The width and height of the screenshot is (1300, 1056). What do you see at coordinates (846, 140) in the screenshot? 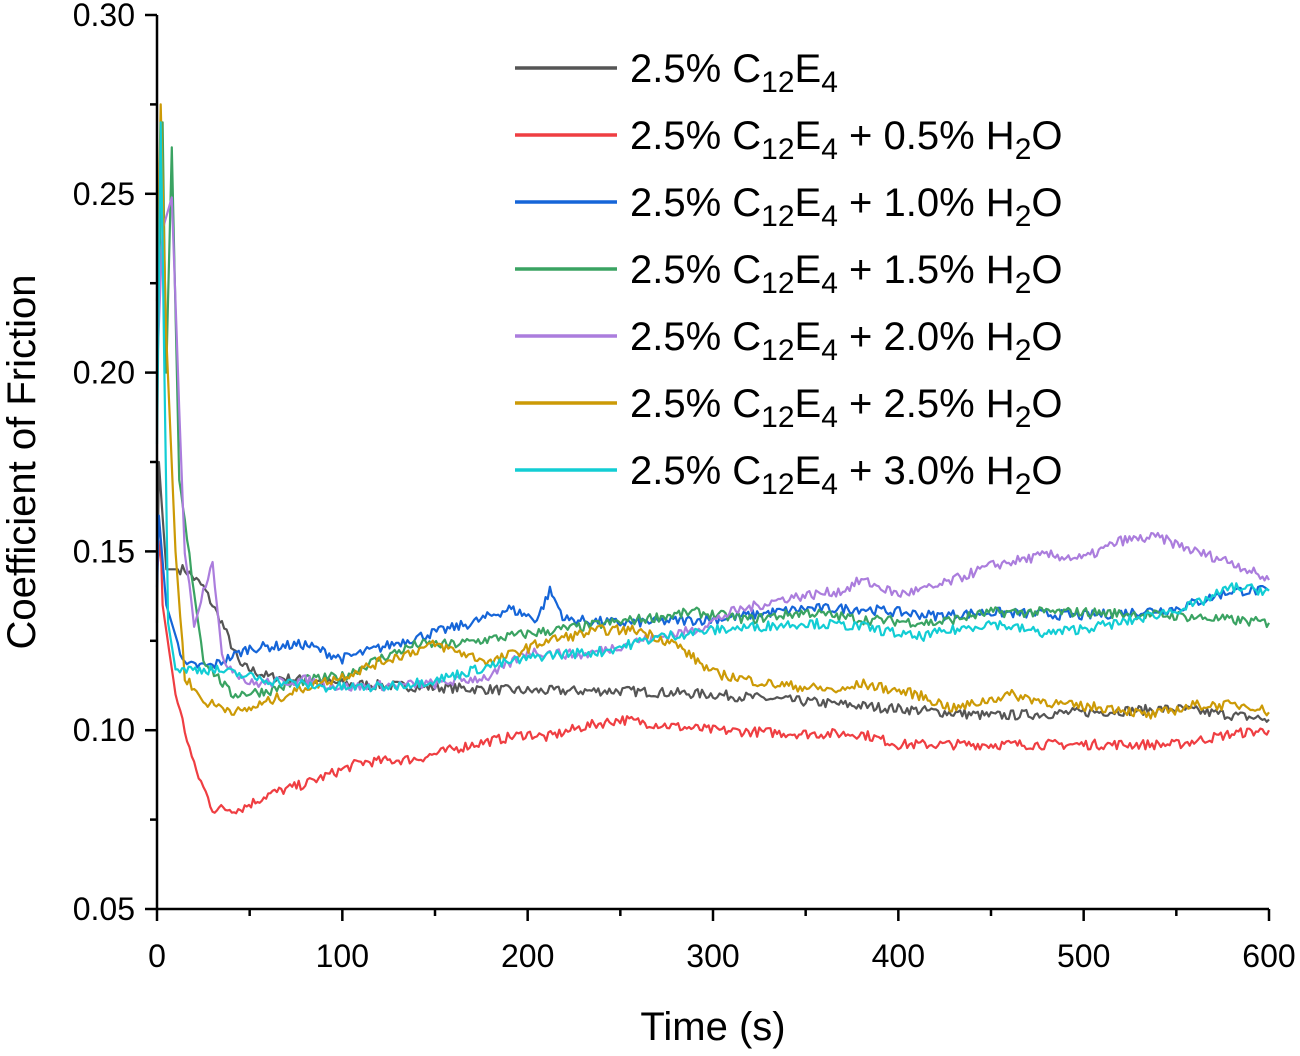
I see `legend-label: 2.5% C12E4 + 0.5% H2O` at bounding box center [846, 140].